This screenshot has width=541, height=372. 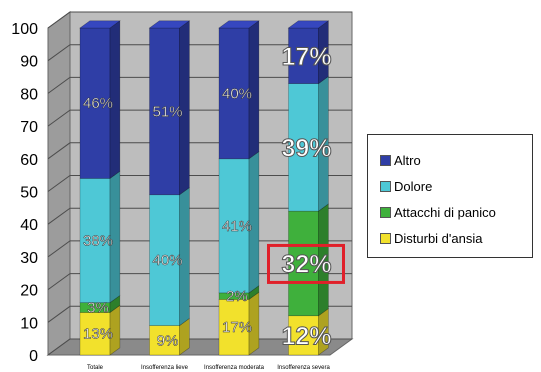 I want to click on legend-item-attacchi-di-panico: Attacchi di panico, so click(x=456, y=212).